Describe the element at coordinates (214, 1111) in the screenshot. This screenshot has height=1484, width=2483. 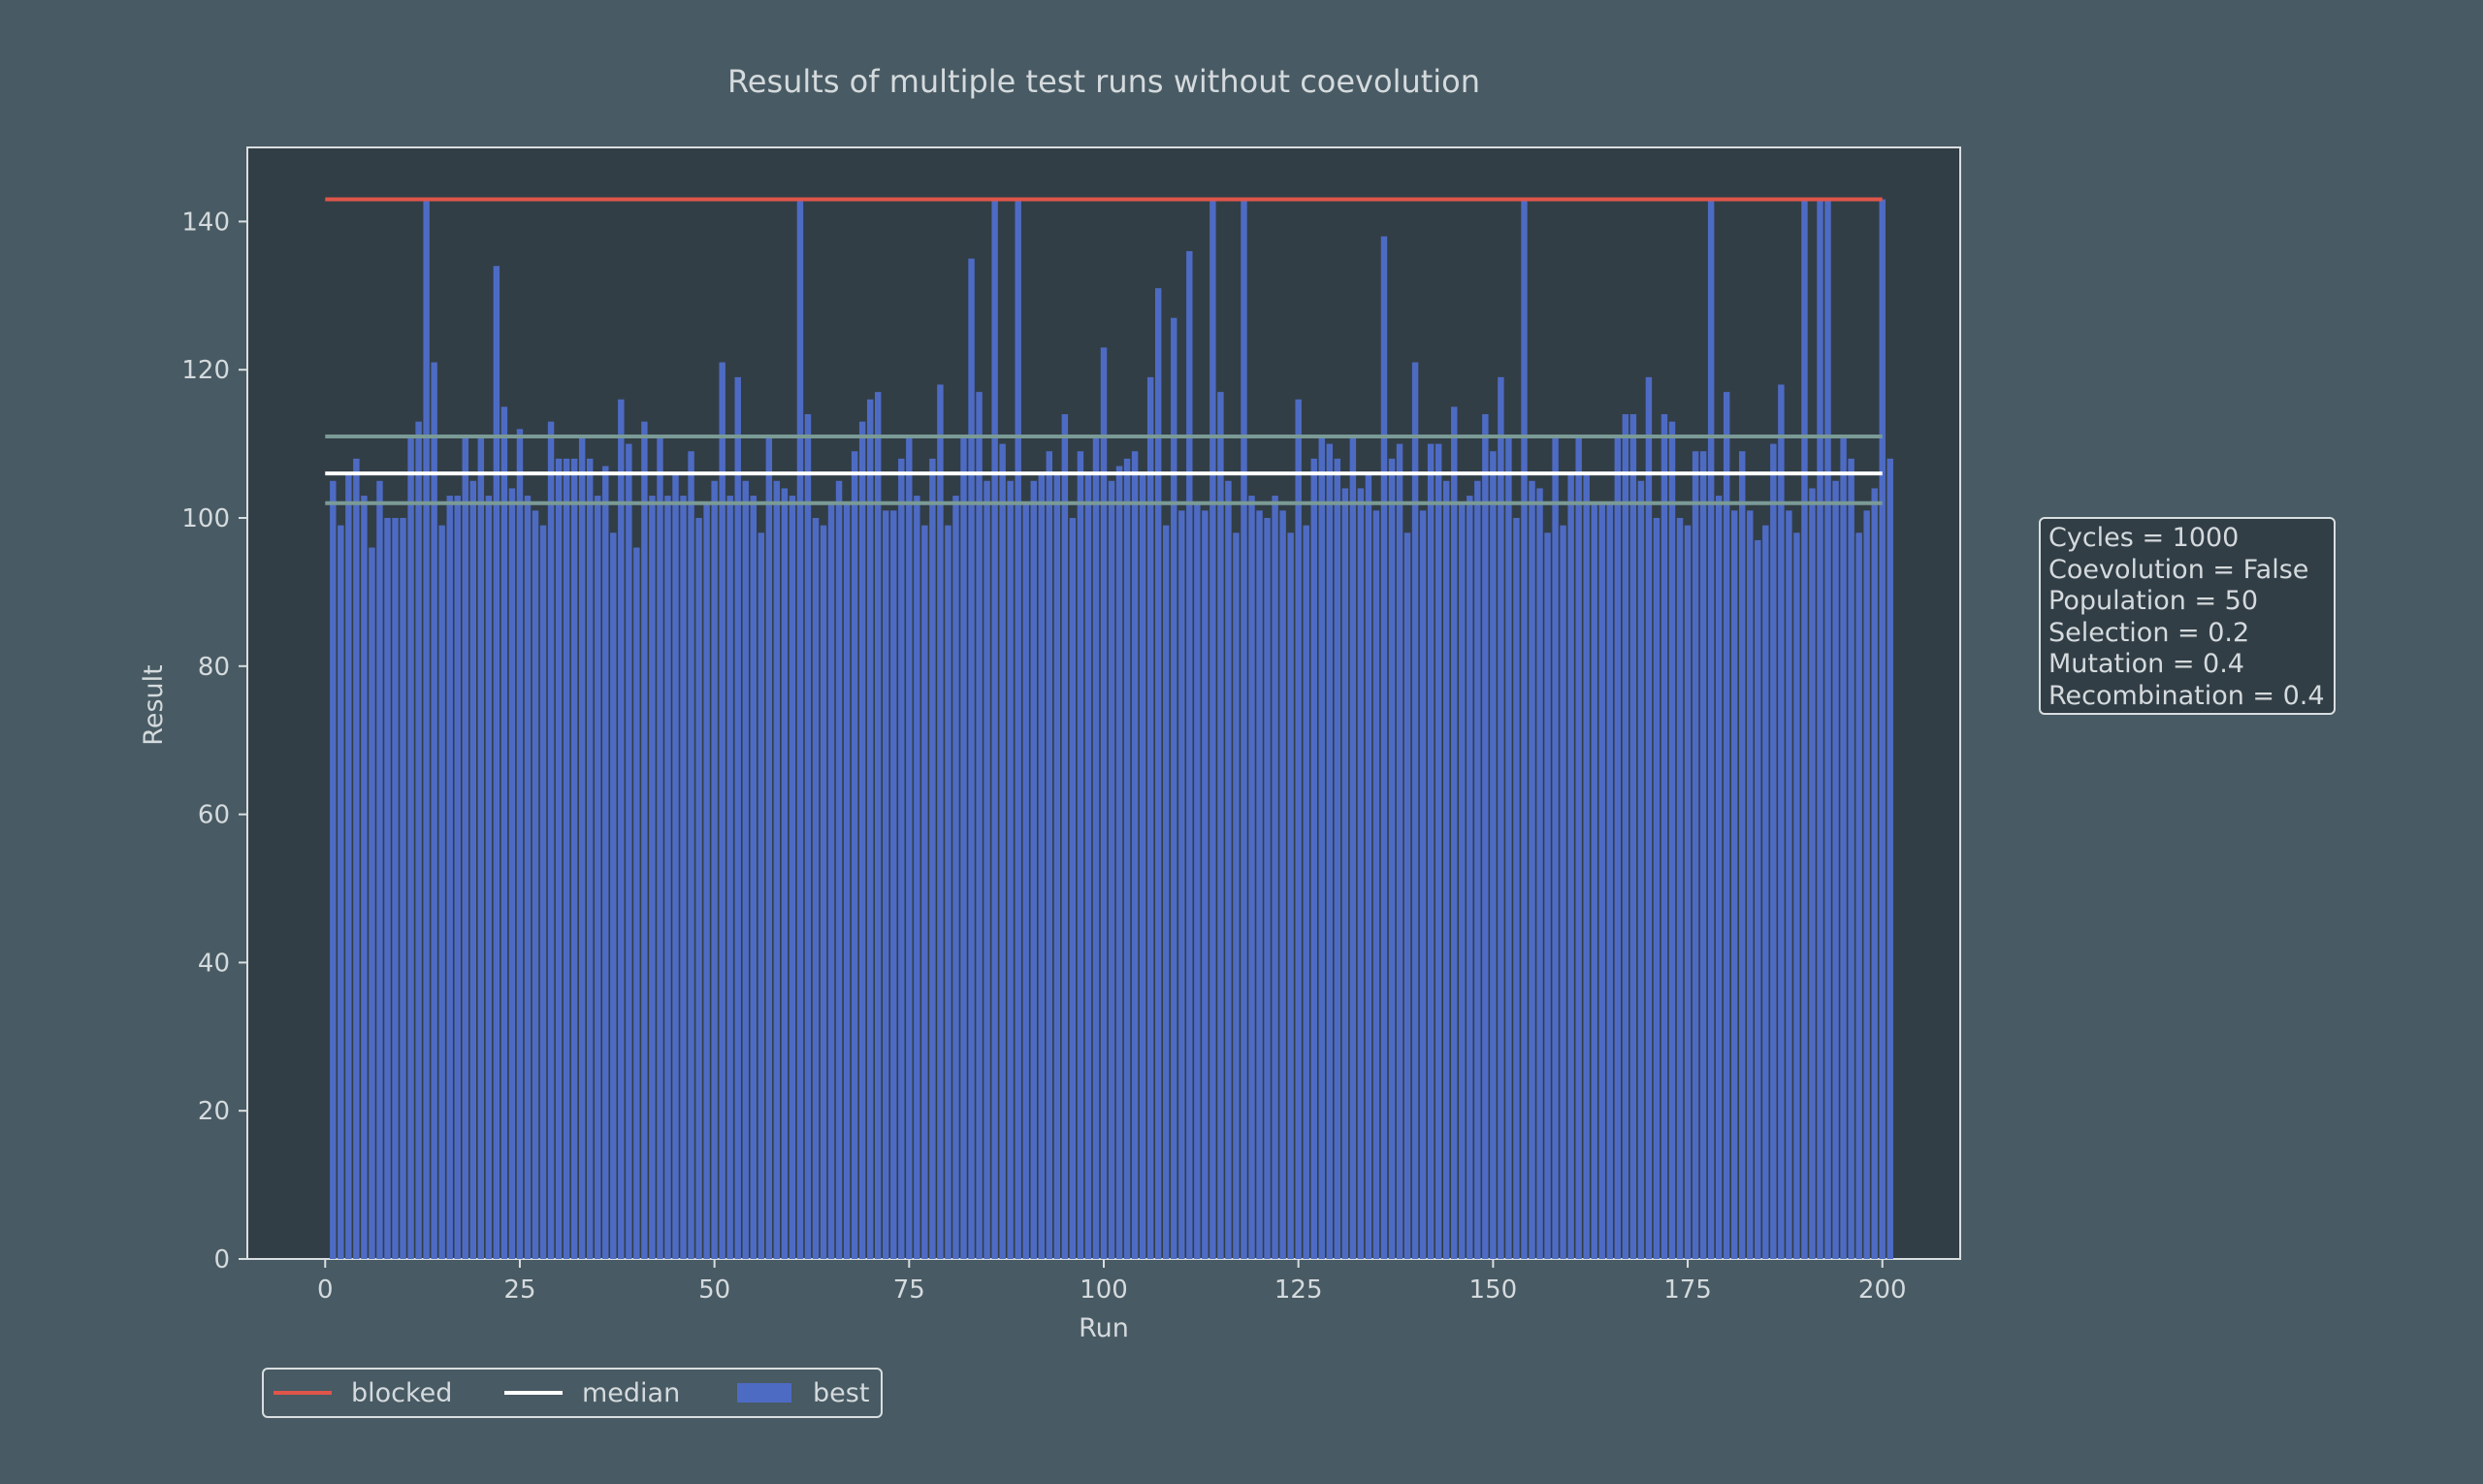
I see `y-tick-label: 20` at that location.